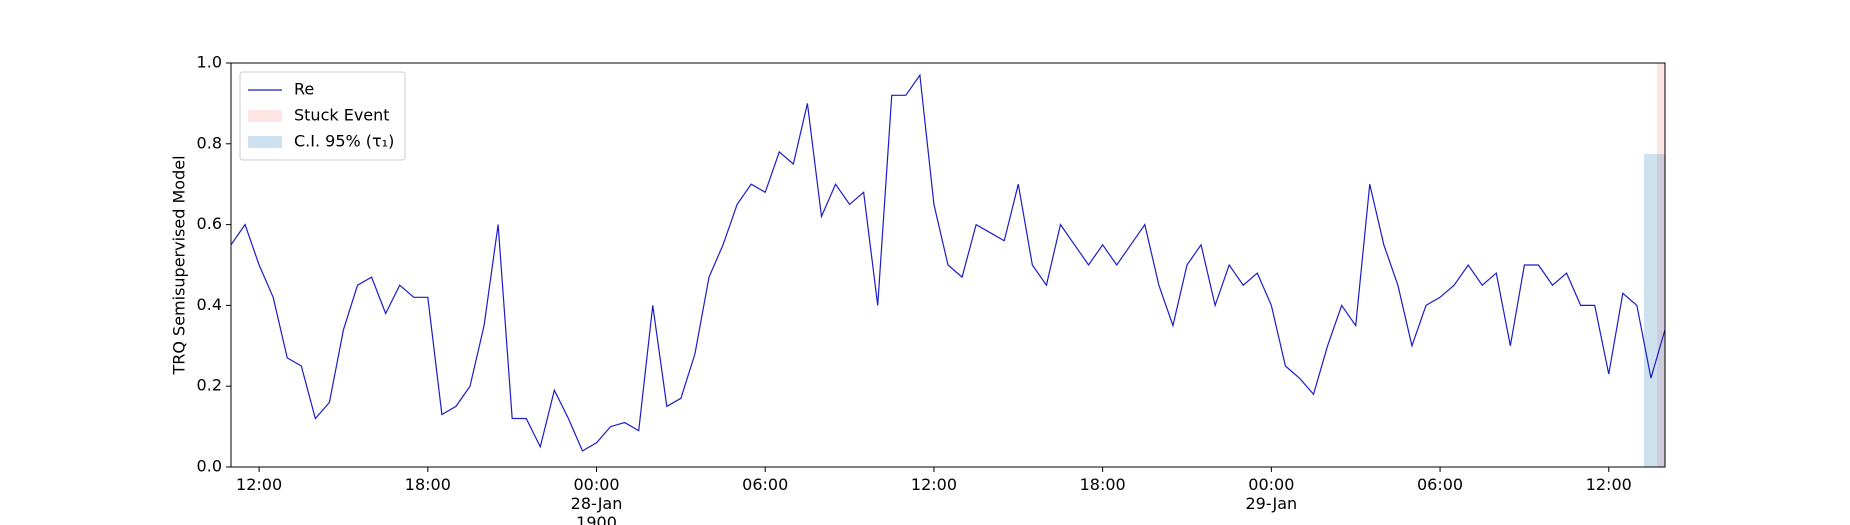  What do you see at coordinates (342, 115) in the screenshot?
I see `legend-label: Stuck Event` at bounding box center [342, 115].